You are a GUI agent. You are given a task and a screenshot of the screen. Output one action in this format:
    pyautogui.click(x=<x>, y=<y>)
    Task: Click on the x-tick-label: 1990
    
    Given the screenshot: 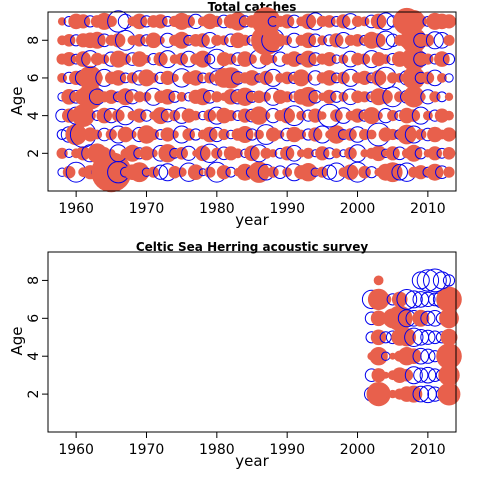 What is the action you would take?
    pyautogui.click(x=287, y=450)
    